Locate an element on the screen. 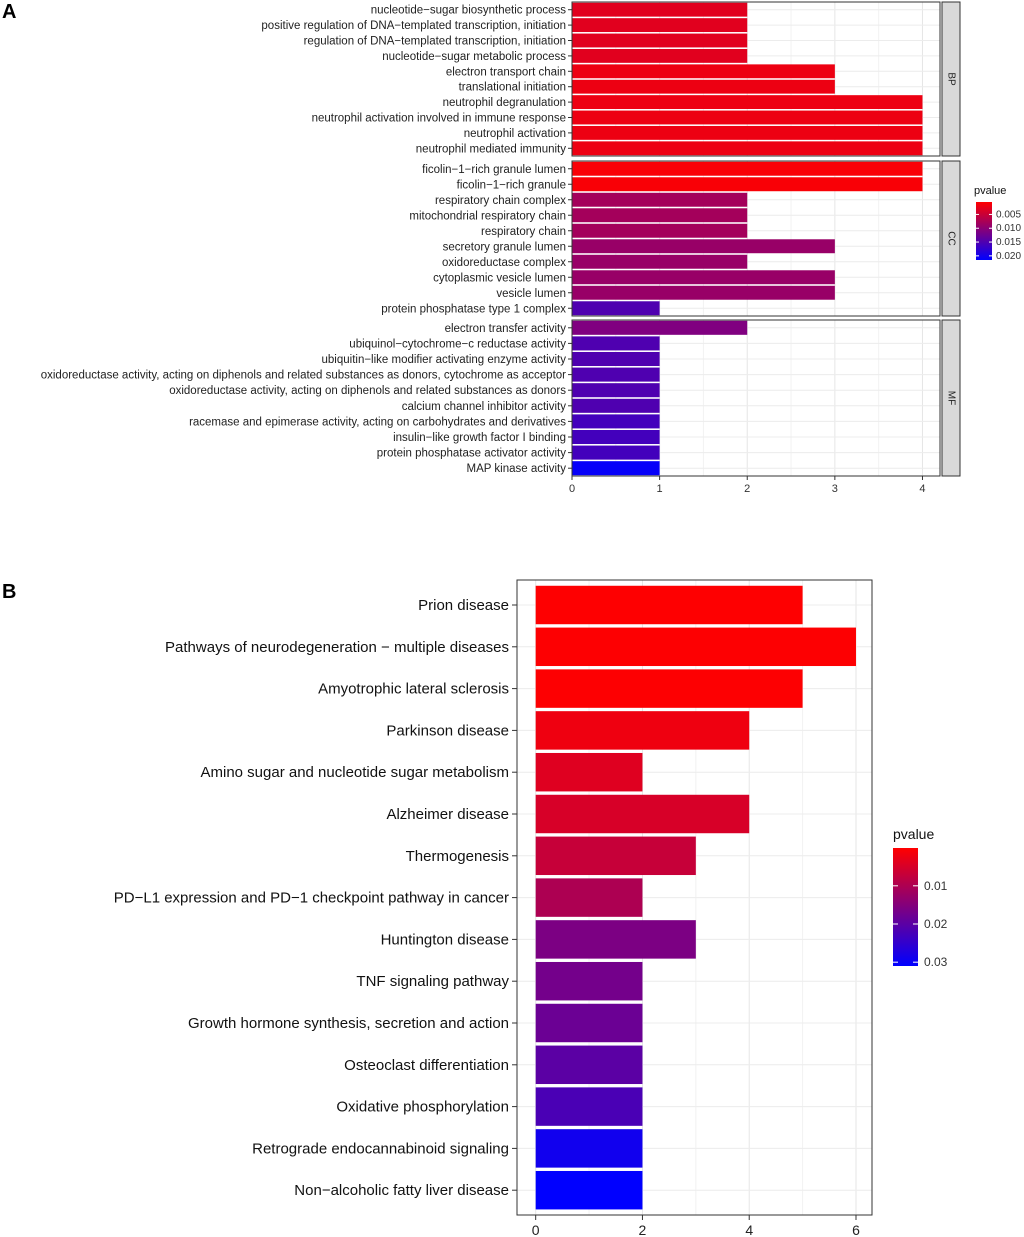  panel-a-legend-tick-label: 0.005 is located at coordinates (1008, 214).